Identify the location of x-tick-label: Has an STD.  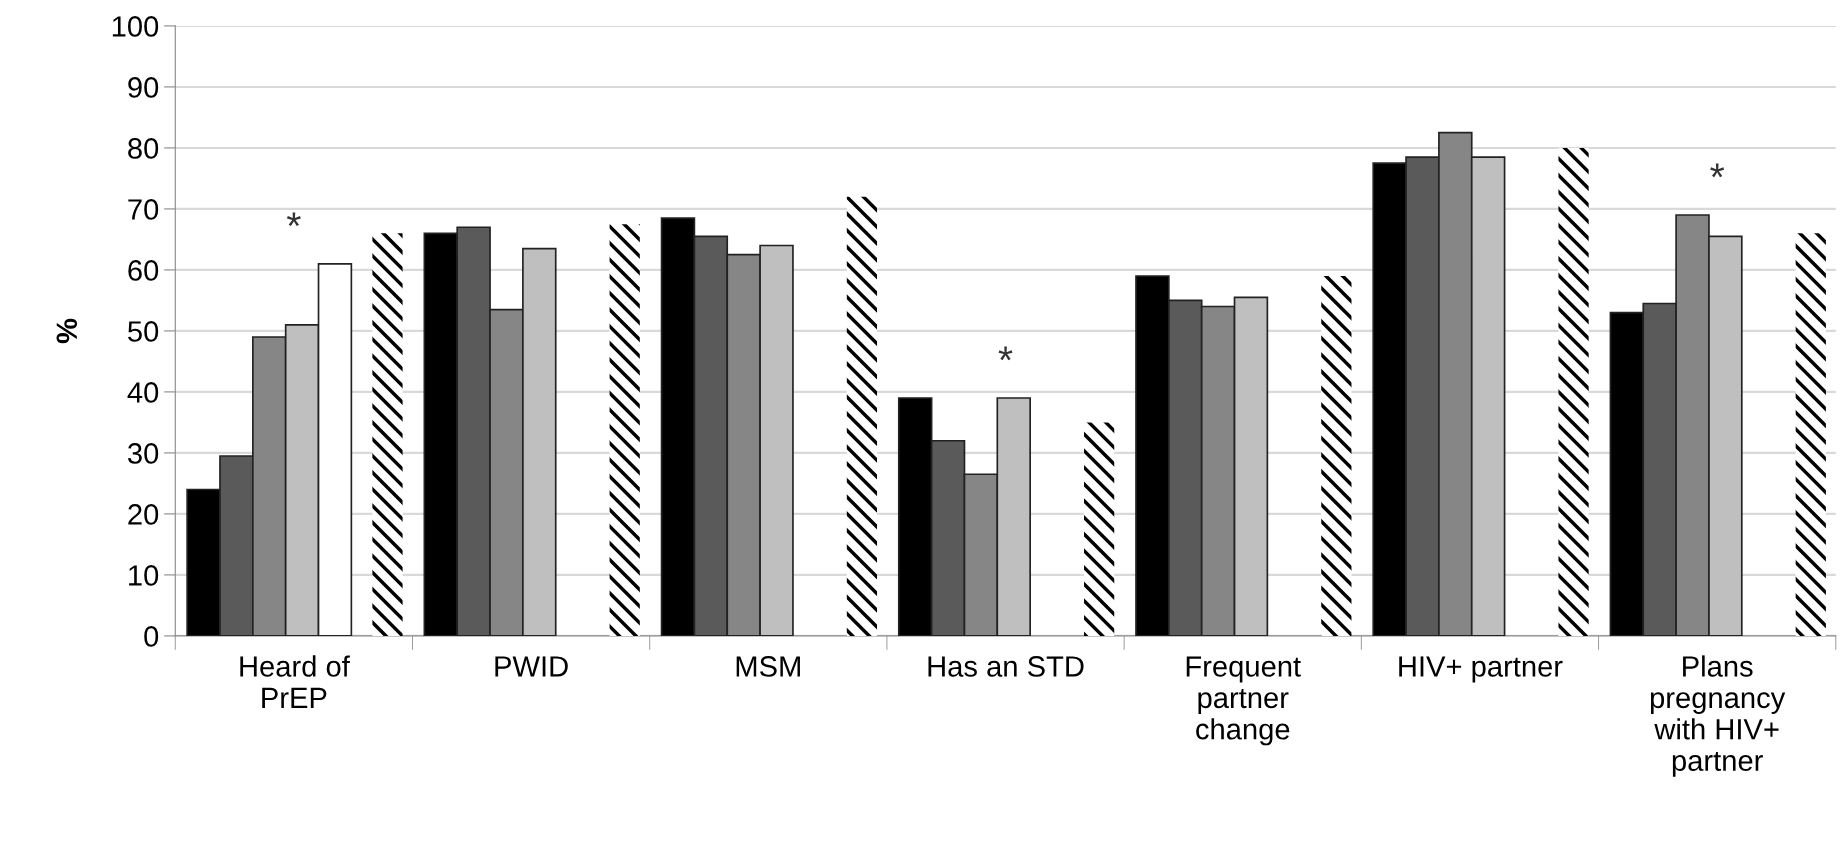
(1006, 666).